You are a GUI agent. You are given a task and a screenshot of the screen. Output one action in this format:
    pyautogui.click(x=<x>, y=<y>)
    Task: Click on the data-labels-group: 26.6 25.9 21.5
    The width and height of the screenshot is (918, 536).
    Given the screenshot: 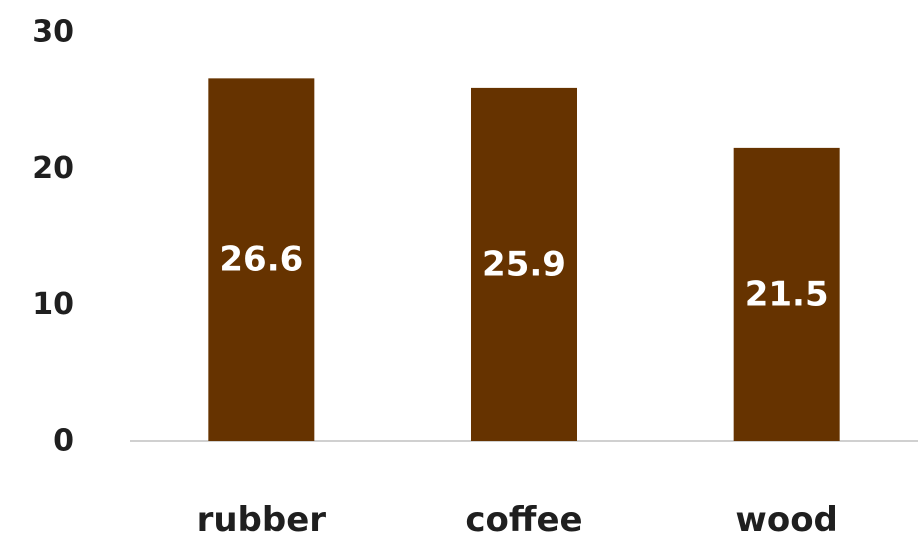 What is the action you would take?
    pyautogui.click(x=523, y=277)
    